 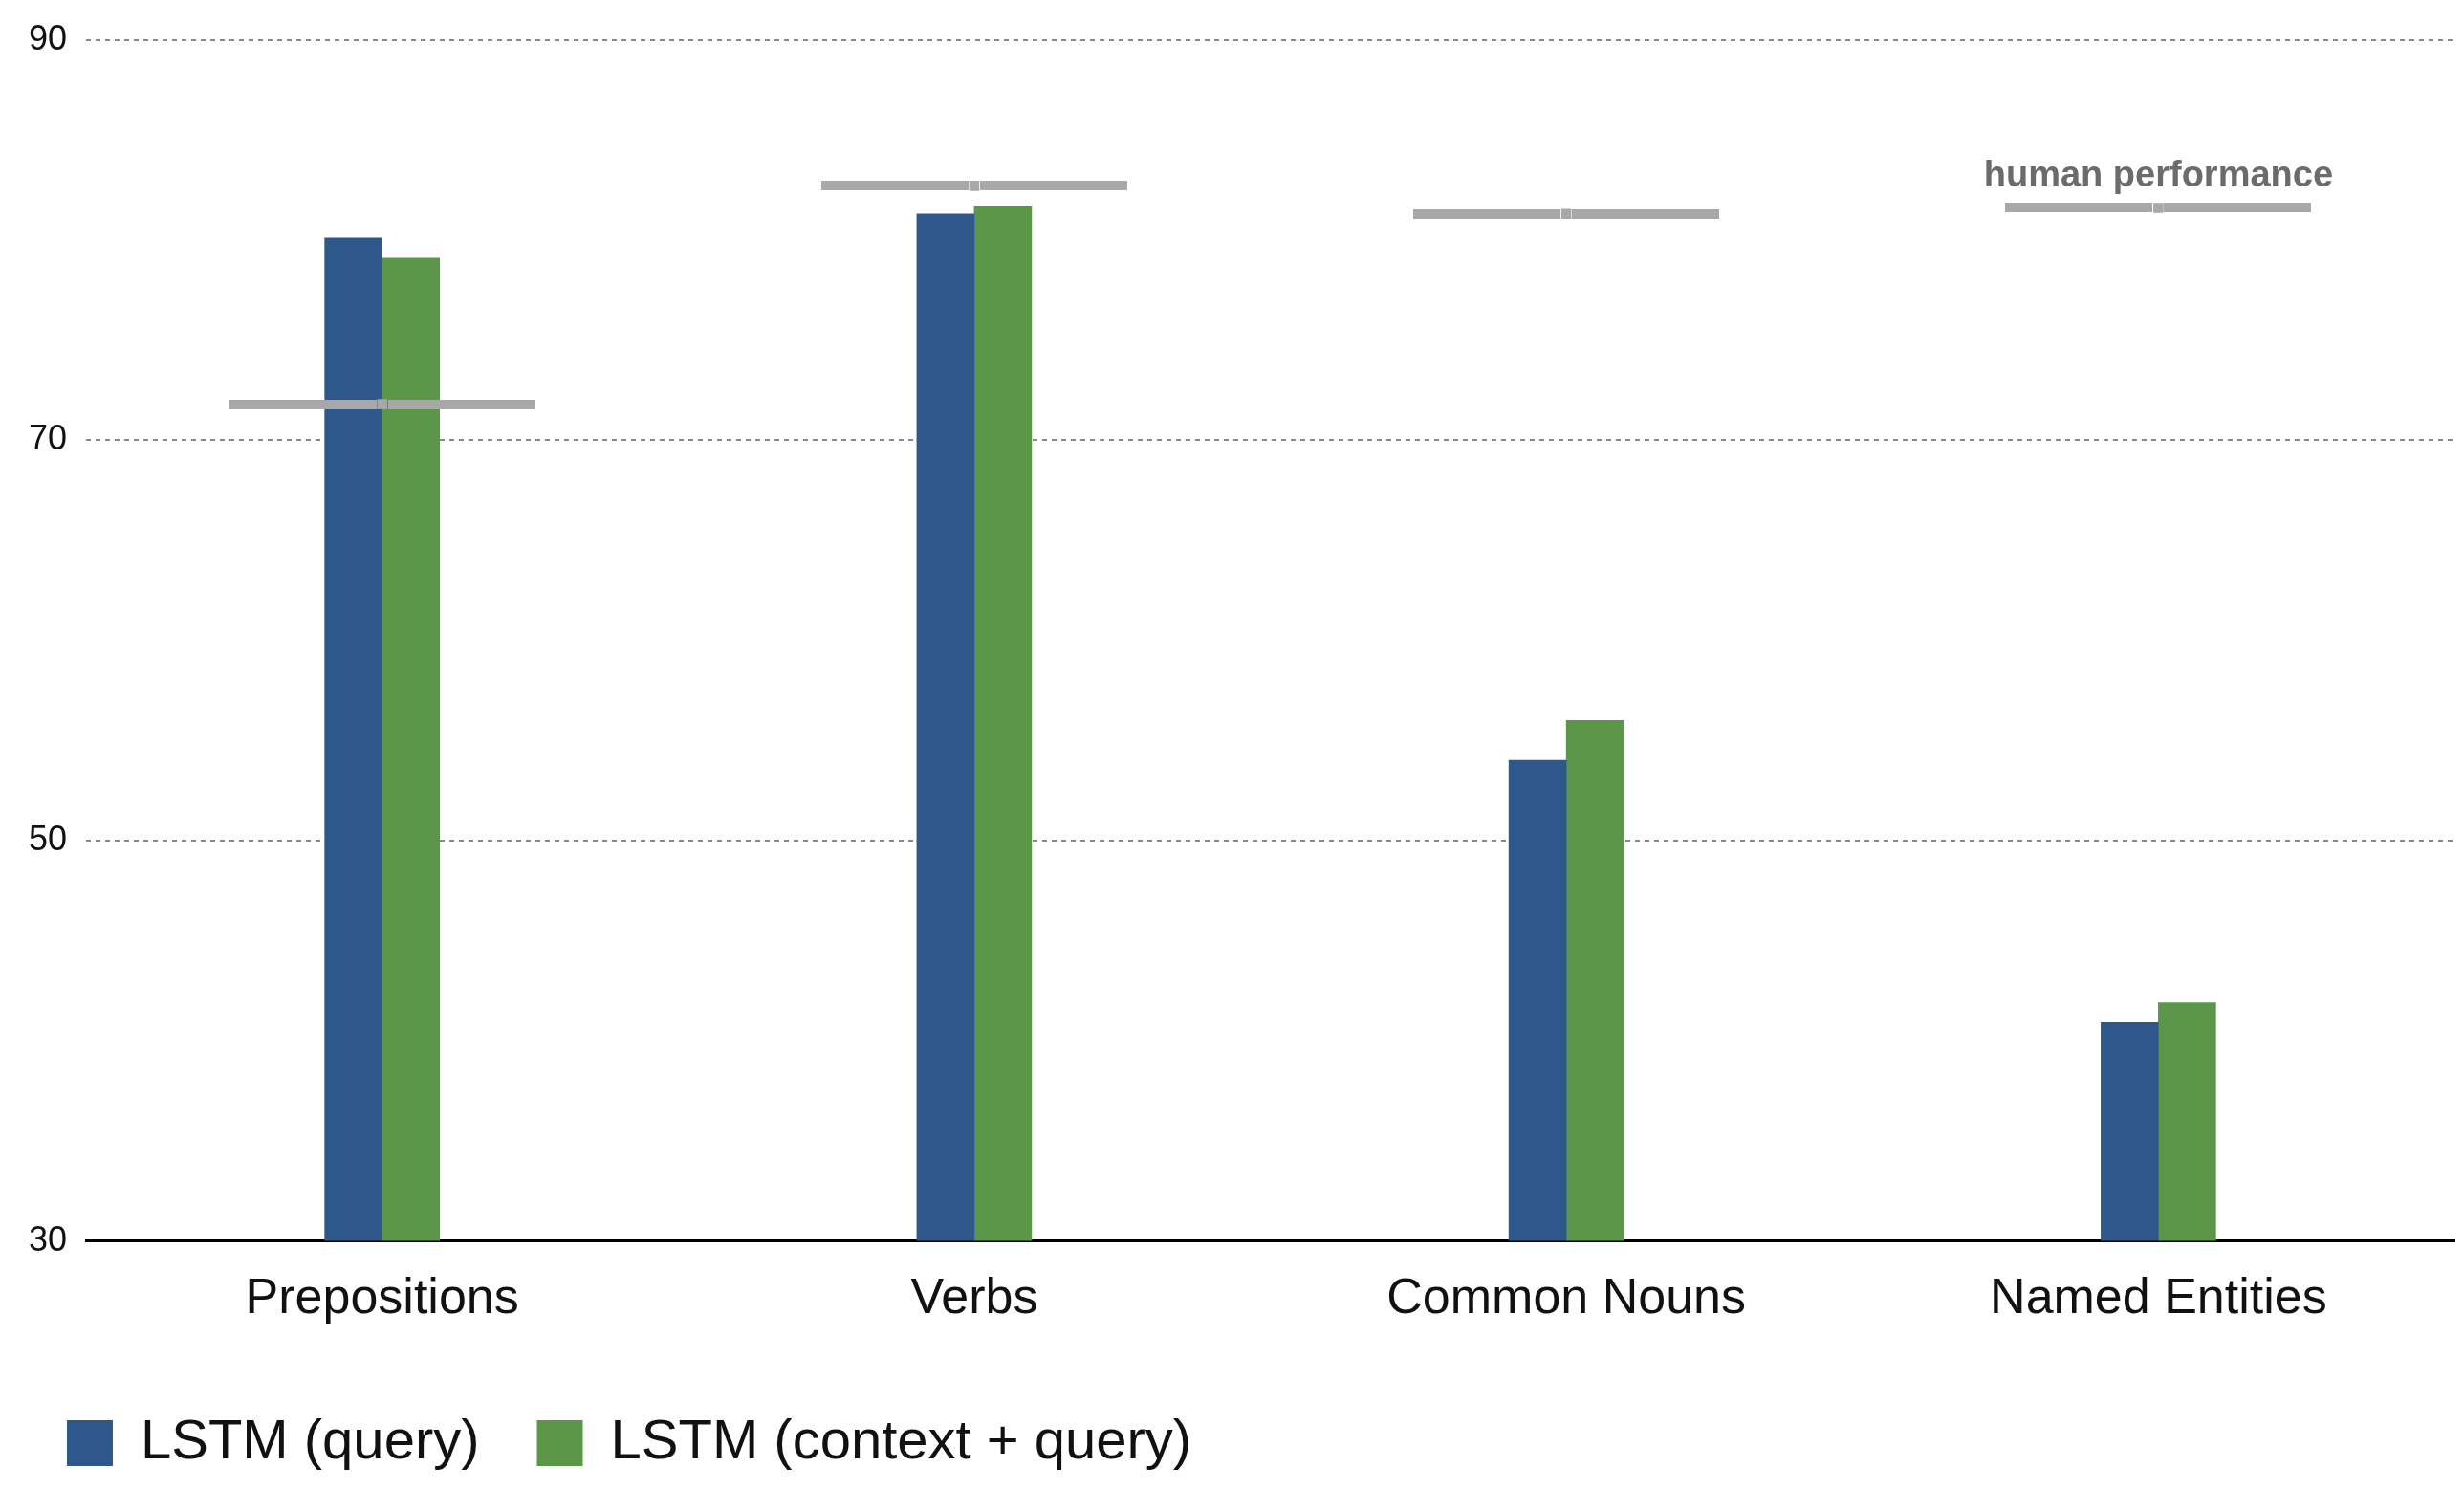 I want to click on series-label: human performance, so click(x=2158, y=174).